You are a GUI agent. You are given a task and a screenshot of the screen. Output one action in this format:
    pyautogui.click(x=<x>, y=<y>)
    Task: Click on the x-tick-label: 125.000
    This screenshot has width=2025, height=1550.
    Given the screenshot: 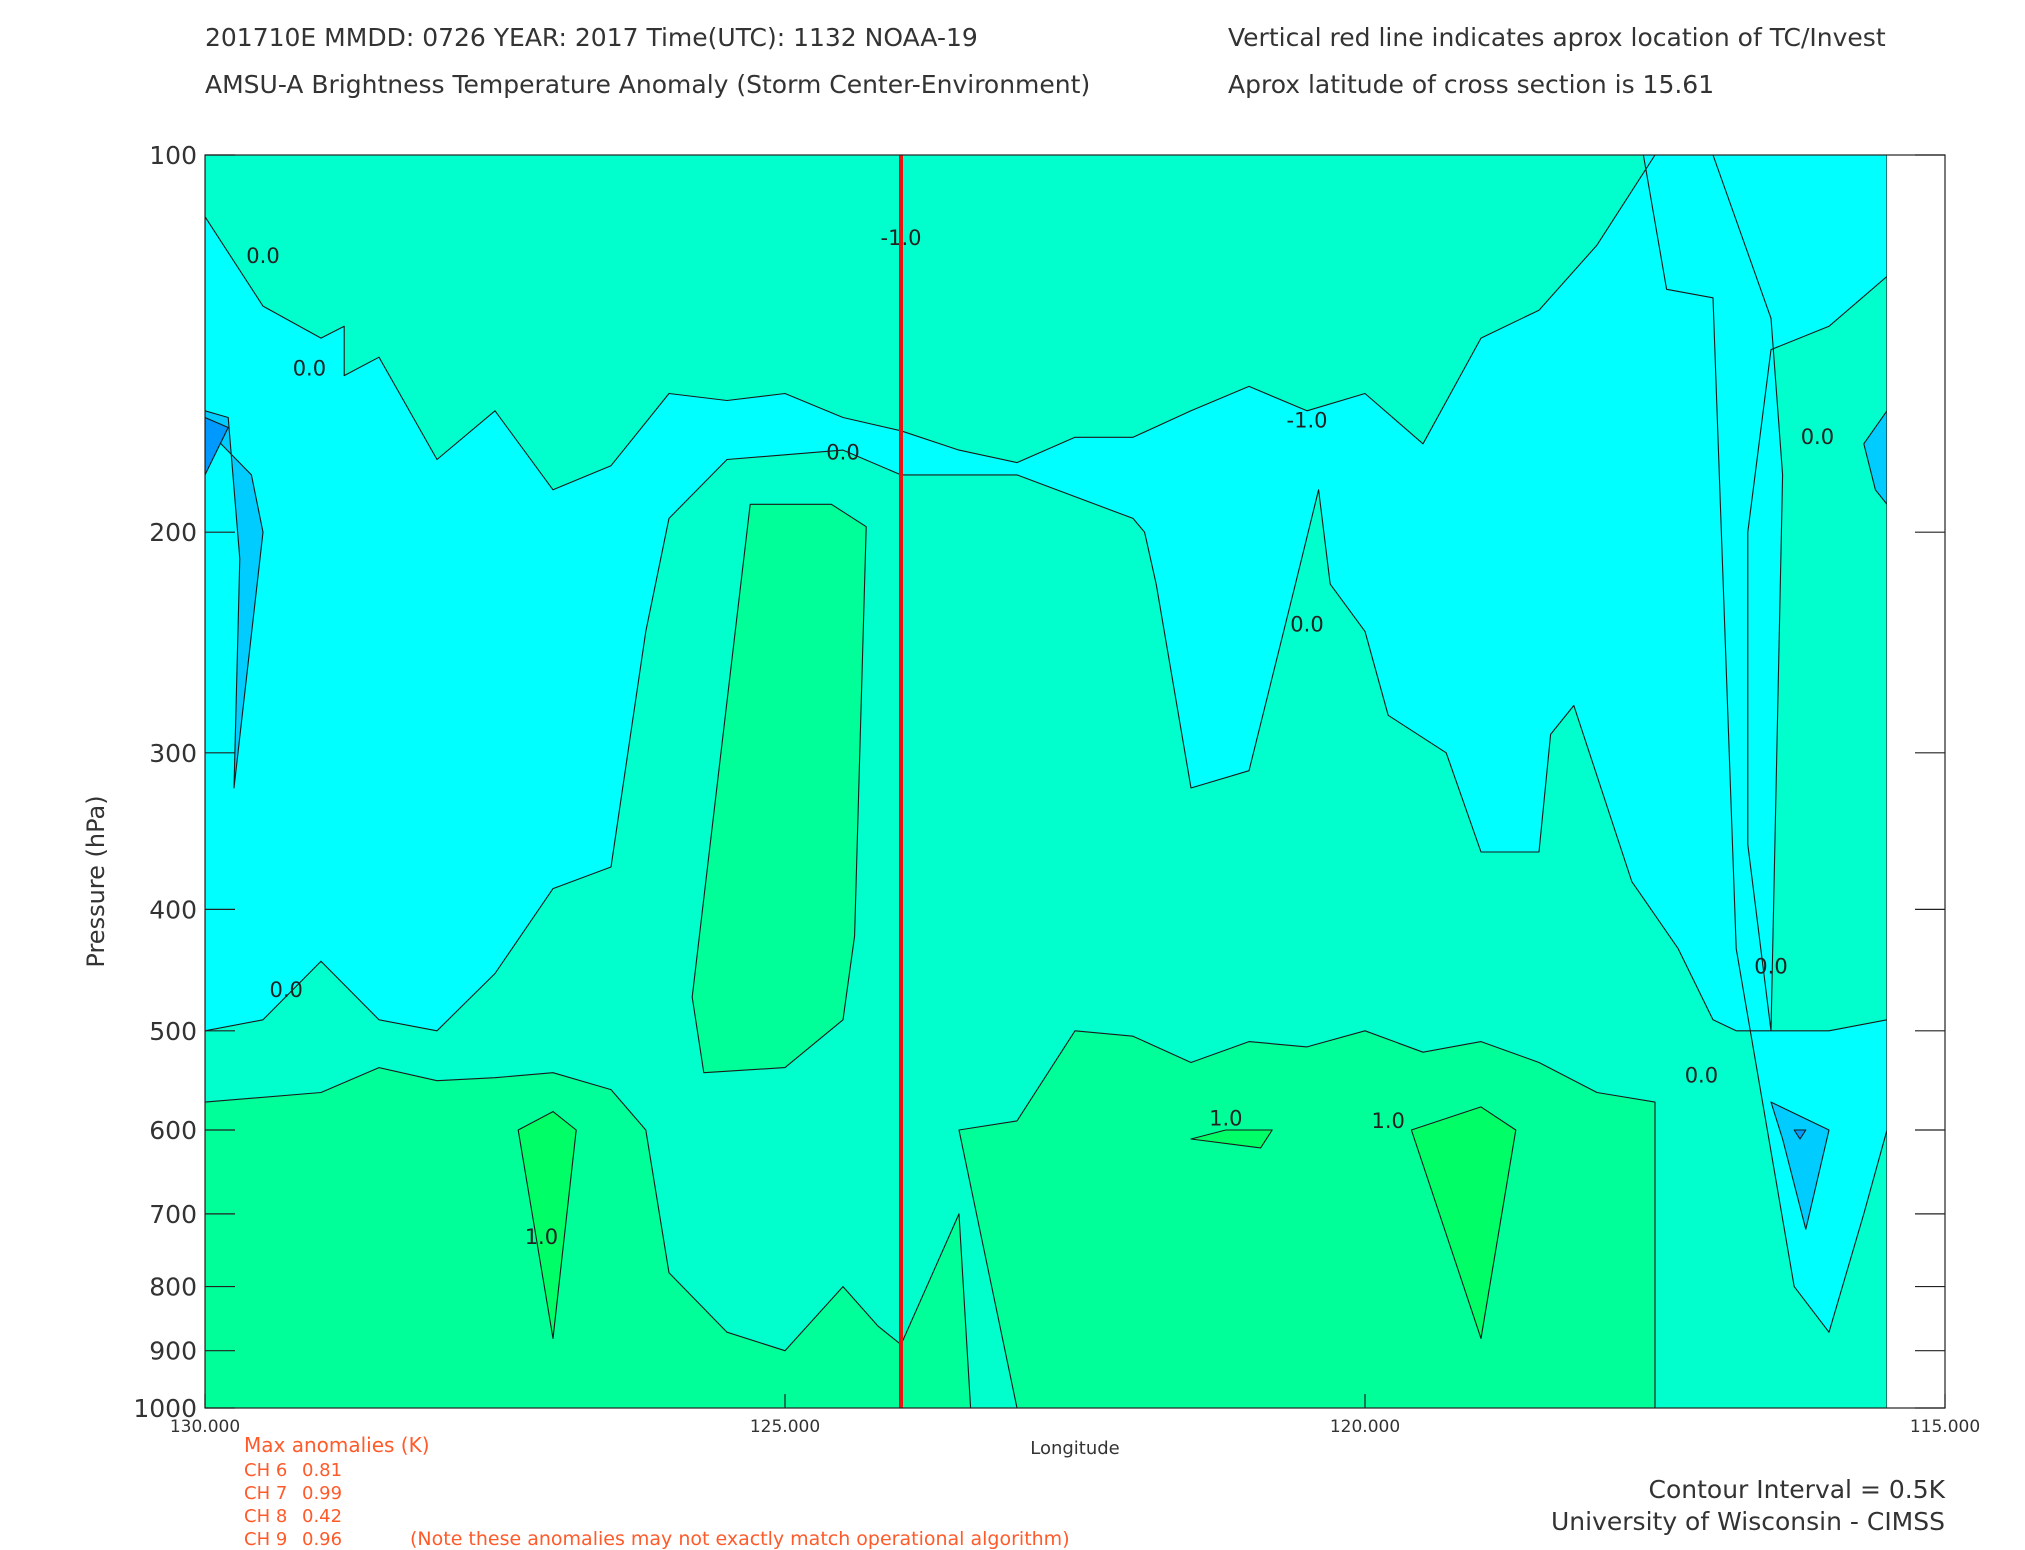 What is the action you would take?
    pyautogui.click(x=785, y=1427)
    